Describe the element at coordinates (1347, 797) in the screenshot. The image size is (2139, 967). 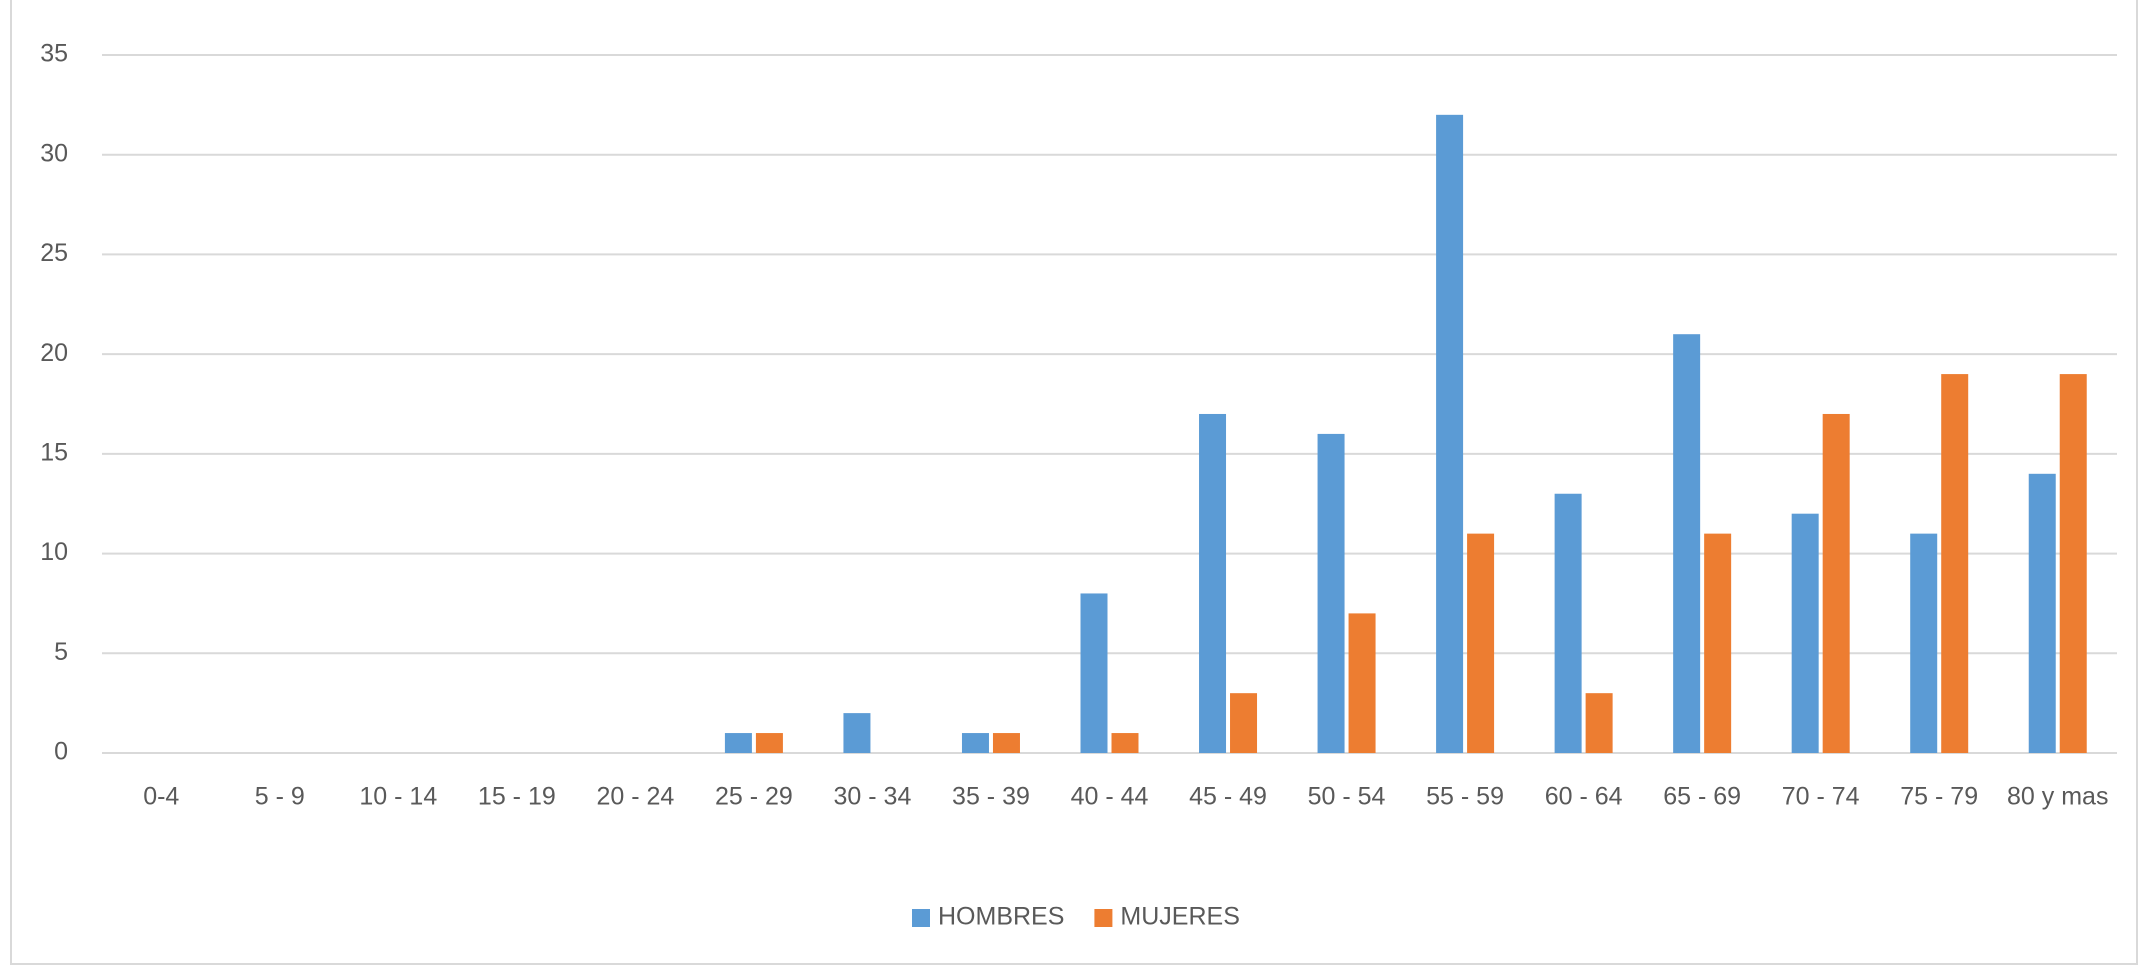
I see `x-tick-label: 50 - 54` at that location.